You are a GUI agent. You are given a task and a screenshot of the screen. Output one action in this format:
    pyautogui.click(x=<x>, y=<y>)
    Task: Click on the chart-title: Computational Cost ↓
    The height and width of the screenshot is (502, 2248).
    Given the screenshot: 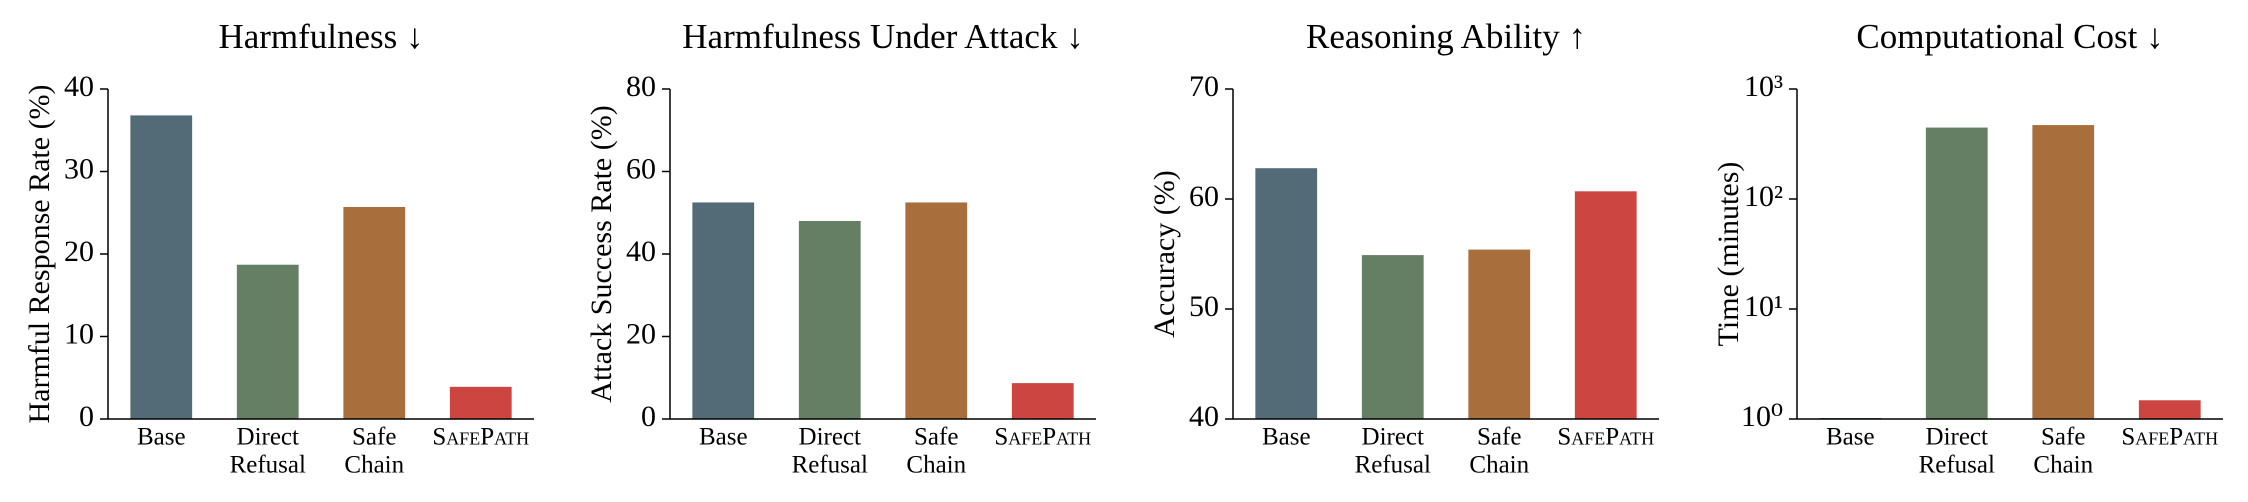 What is the action you would take?
    pyautogui.click(x=2009, y=36)
    